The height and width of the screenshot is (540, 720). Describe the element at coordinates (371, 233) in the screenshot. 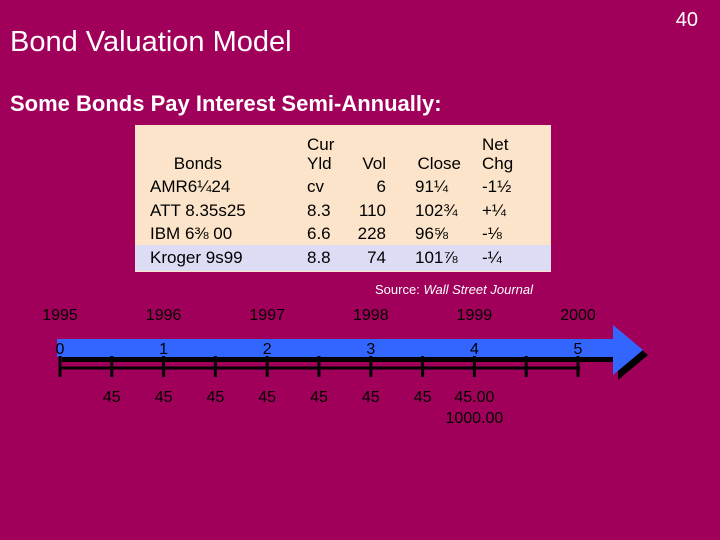

I see `table-cell: 228` at that location.